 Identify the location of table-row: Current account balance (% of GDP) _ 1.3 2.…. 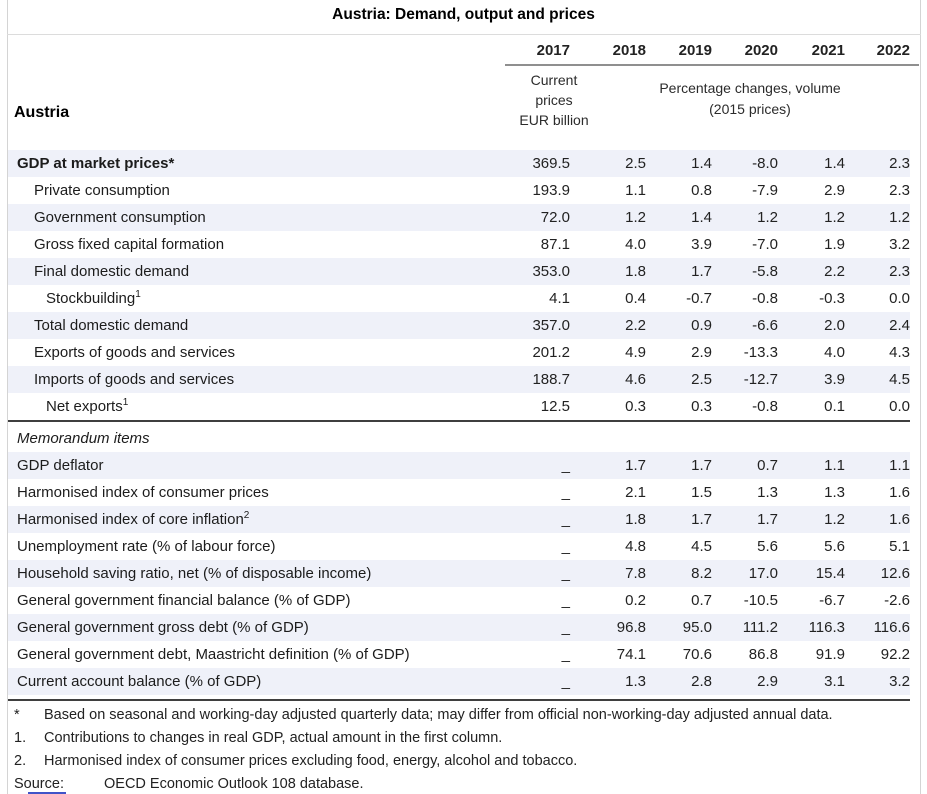
(459, 681).